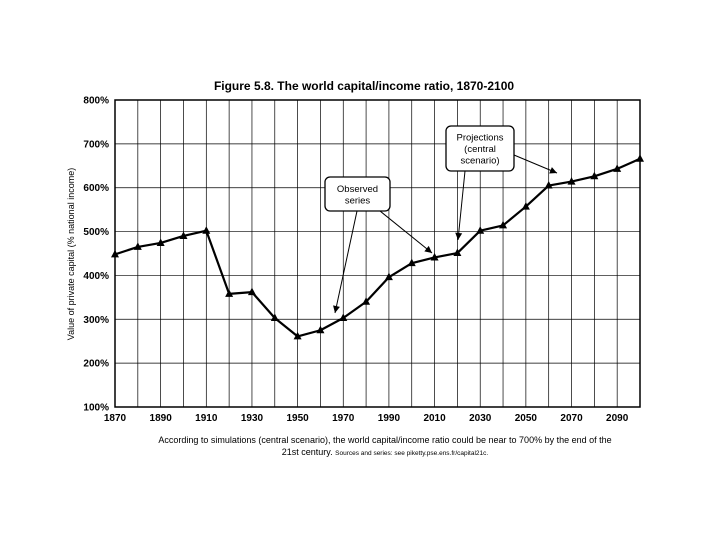 Image resolution: width=720 pixels, height=540 pixels. I want to click on annotation-text: series, so click(358, 200).